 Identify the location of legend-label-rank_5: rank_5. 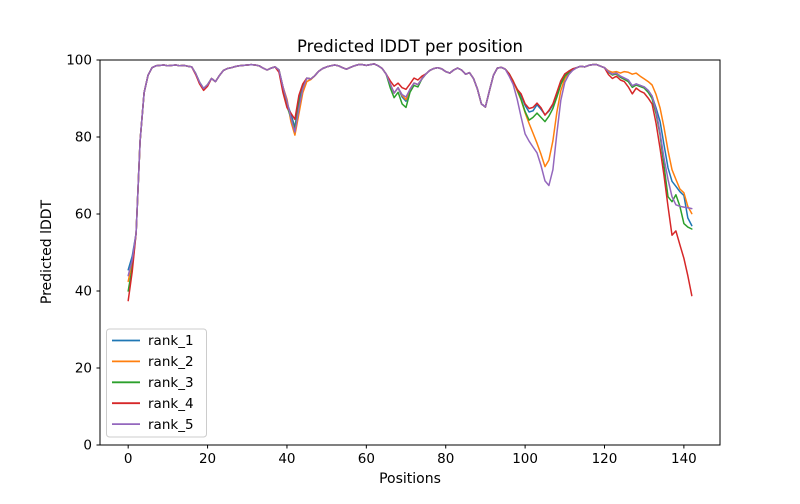
(171, 425).